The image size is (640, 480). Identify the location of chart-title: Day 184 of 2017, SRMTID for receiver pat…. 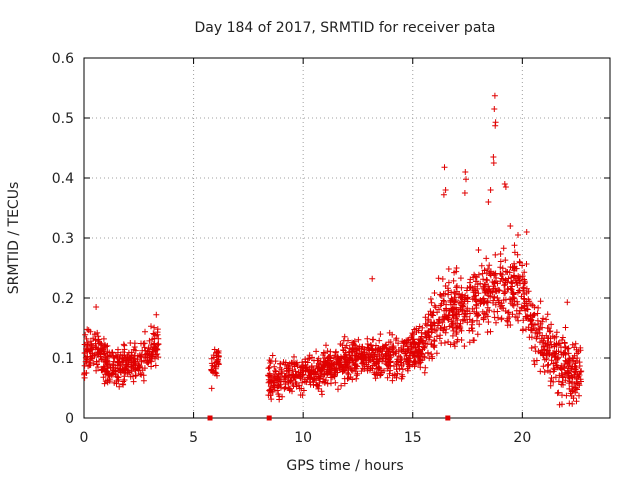
(345, 28).